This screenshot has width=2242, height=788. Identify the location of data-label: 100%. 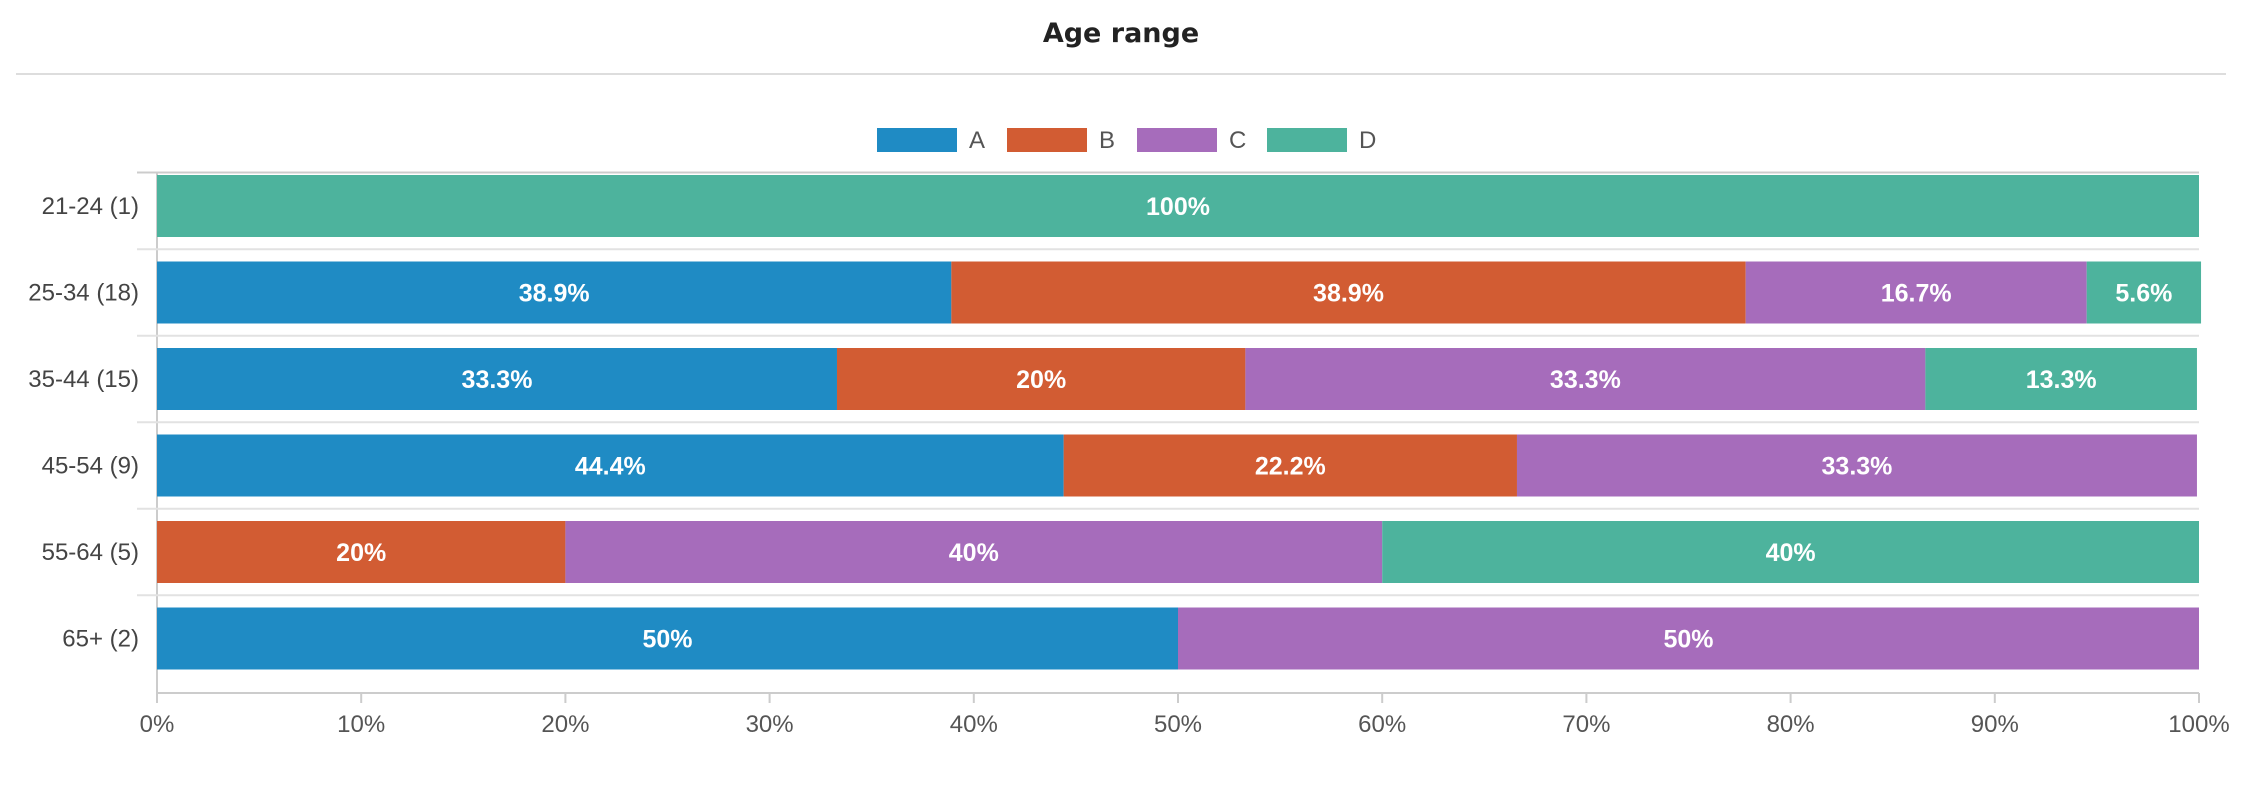
(1178, 207).